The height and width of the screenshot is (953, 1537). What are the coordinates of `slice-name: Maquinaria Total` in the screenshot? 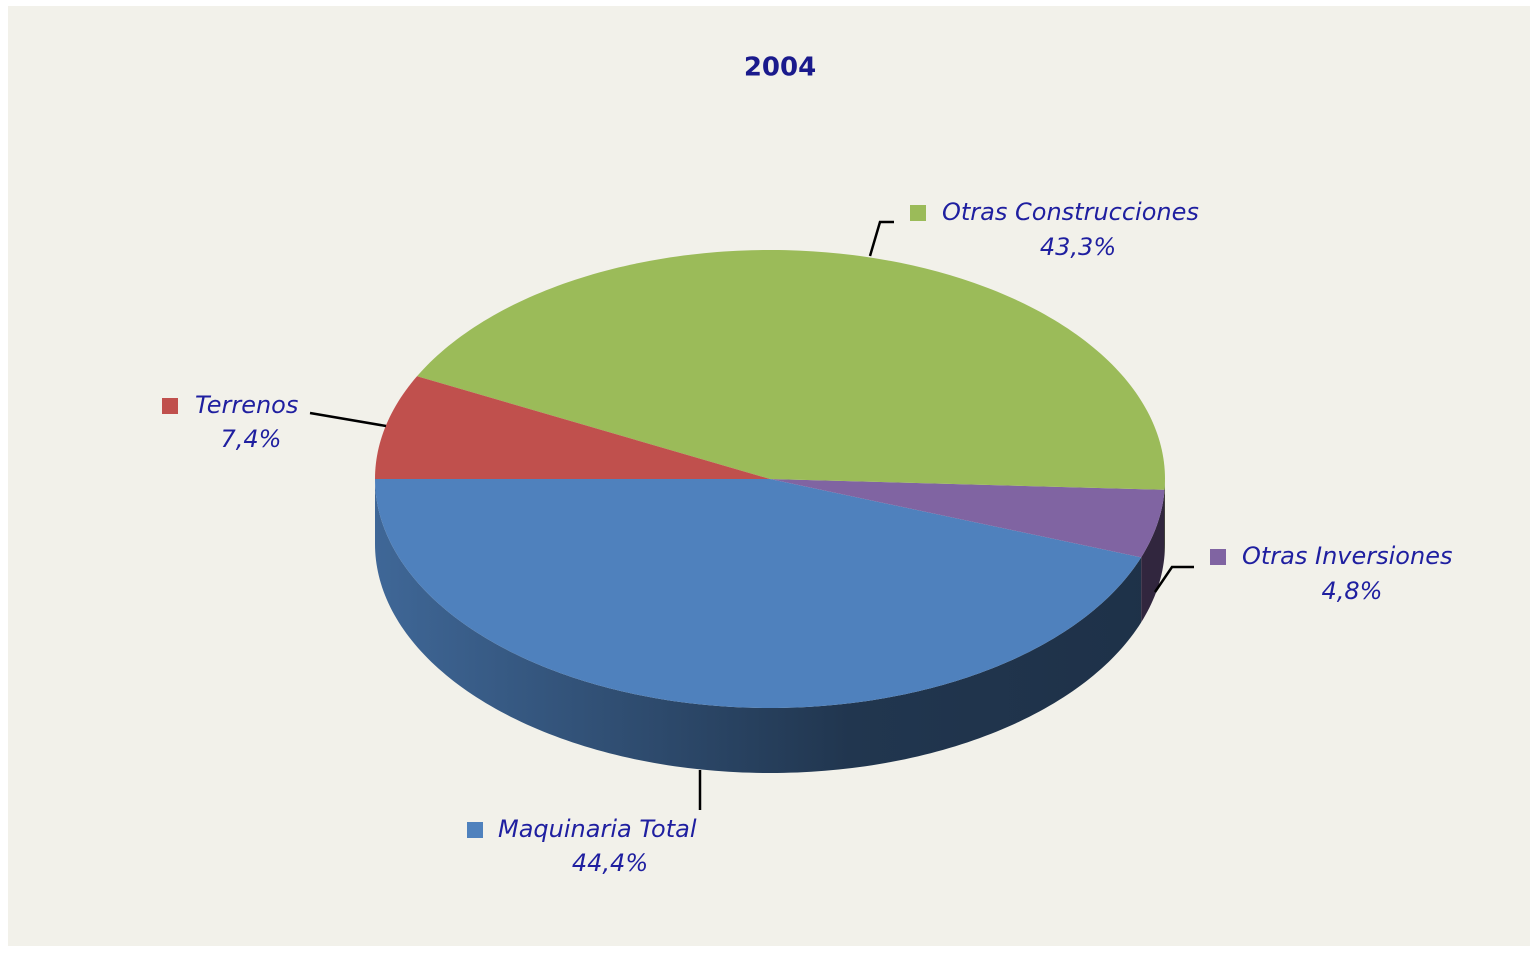 It's located at (597, 829).